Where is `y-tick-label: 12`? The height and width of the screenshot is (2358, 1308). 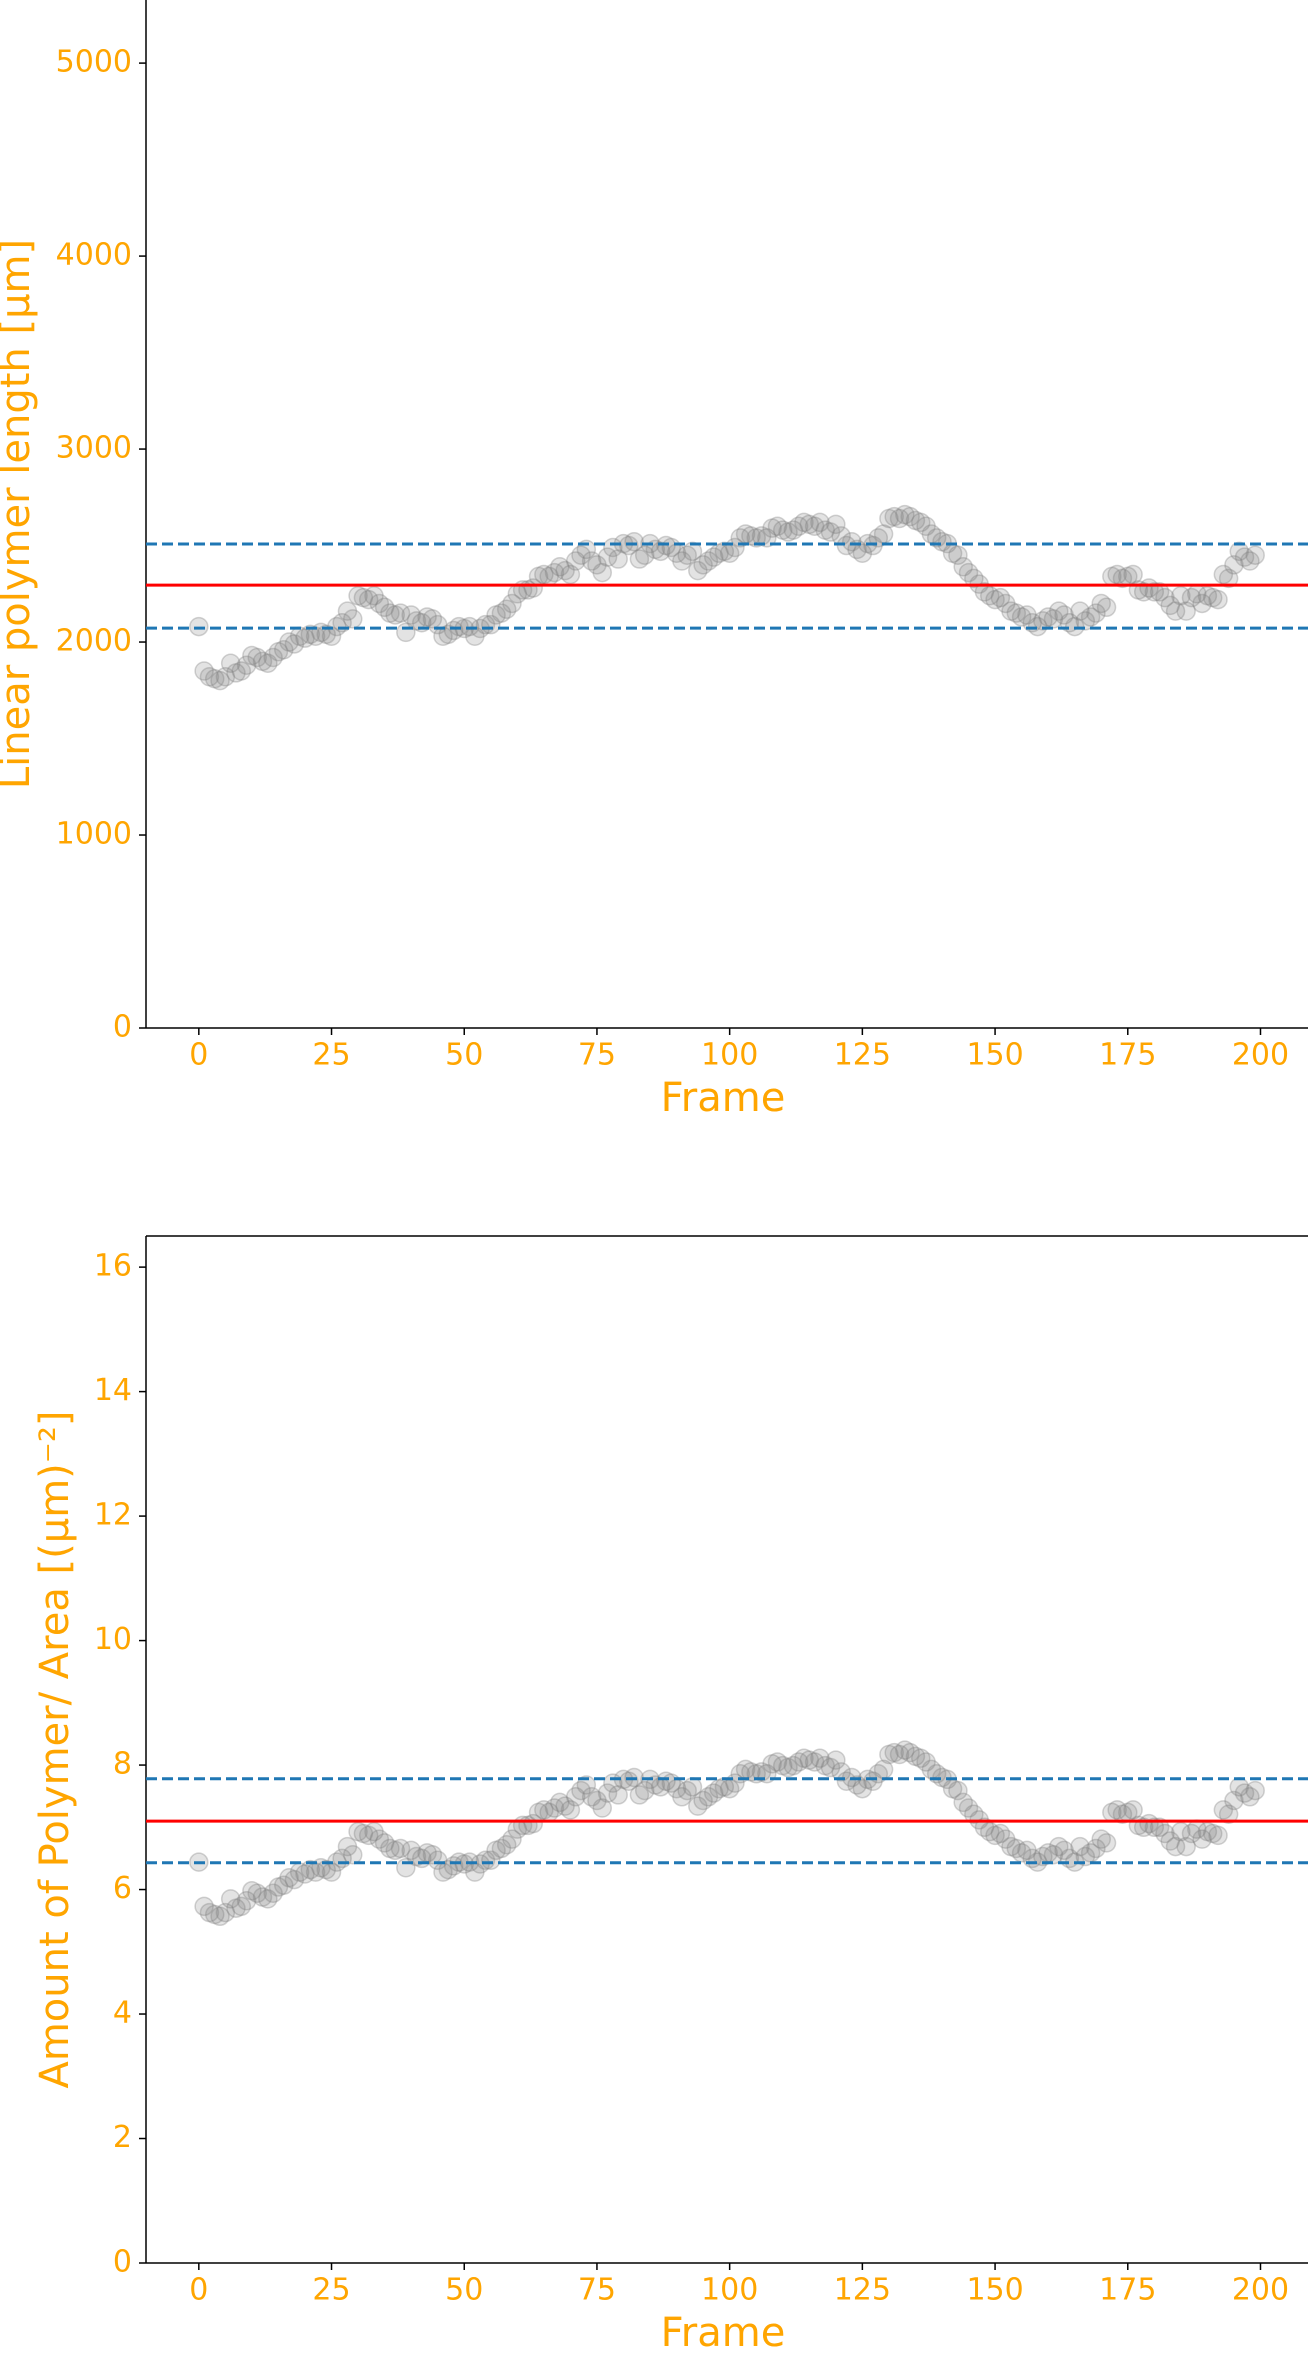 y-tick-label: 12 is located at coordinates (113, 1515).